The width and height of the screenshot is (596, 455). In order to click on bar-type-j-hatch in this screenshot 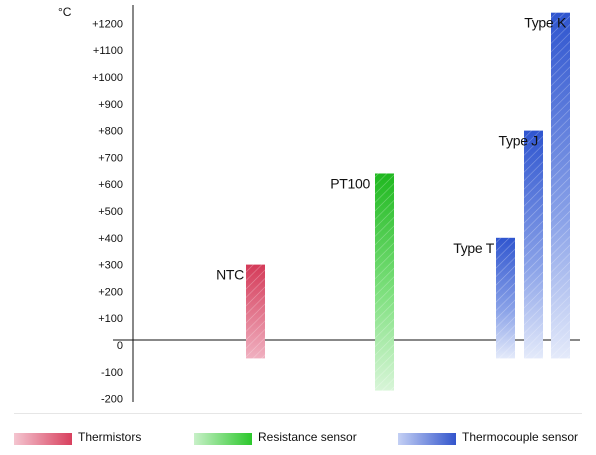, I will do `click(533, 244)`.